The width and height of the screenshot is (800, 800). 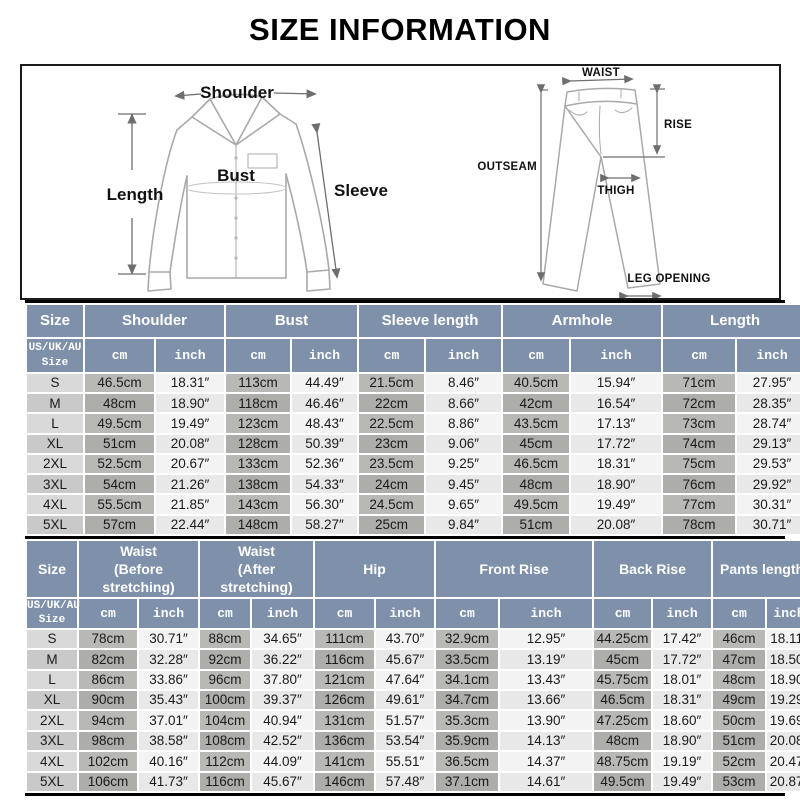 I want to click on inch-value: 38.58″, so click(x=169, y=741).